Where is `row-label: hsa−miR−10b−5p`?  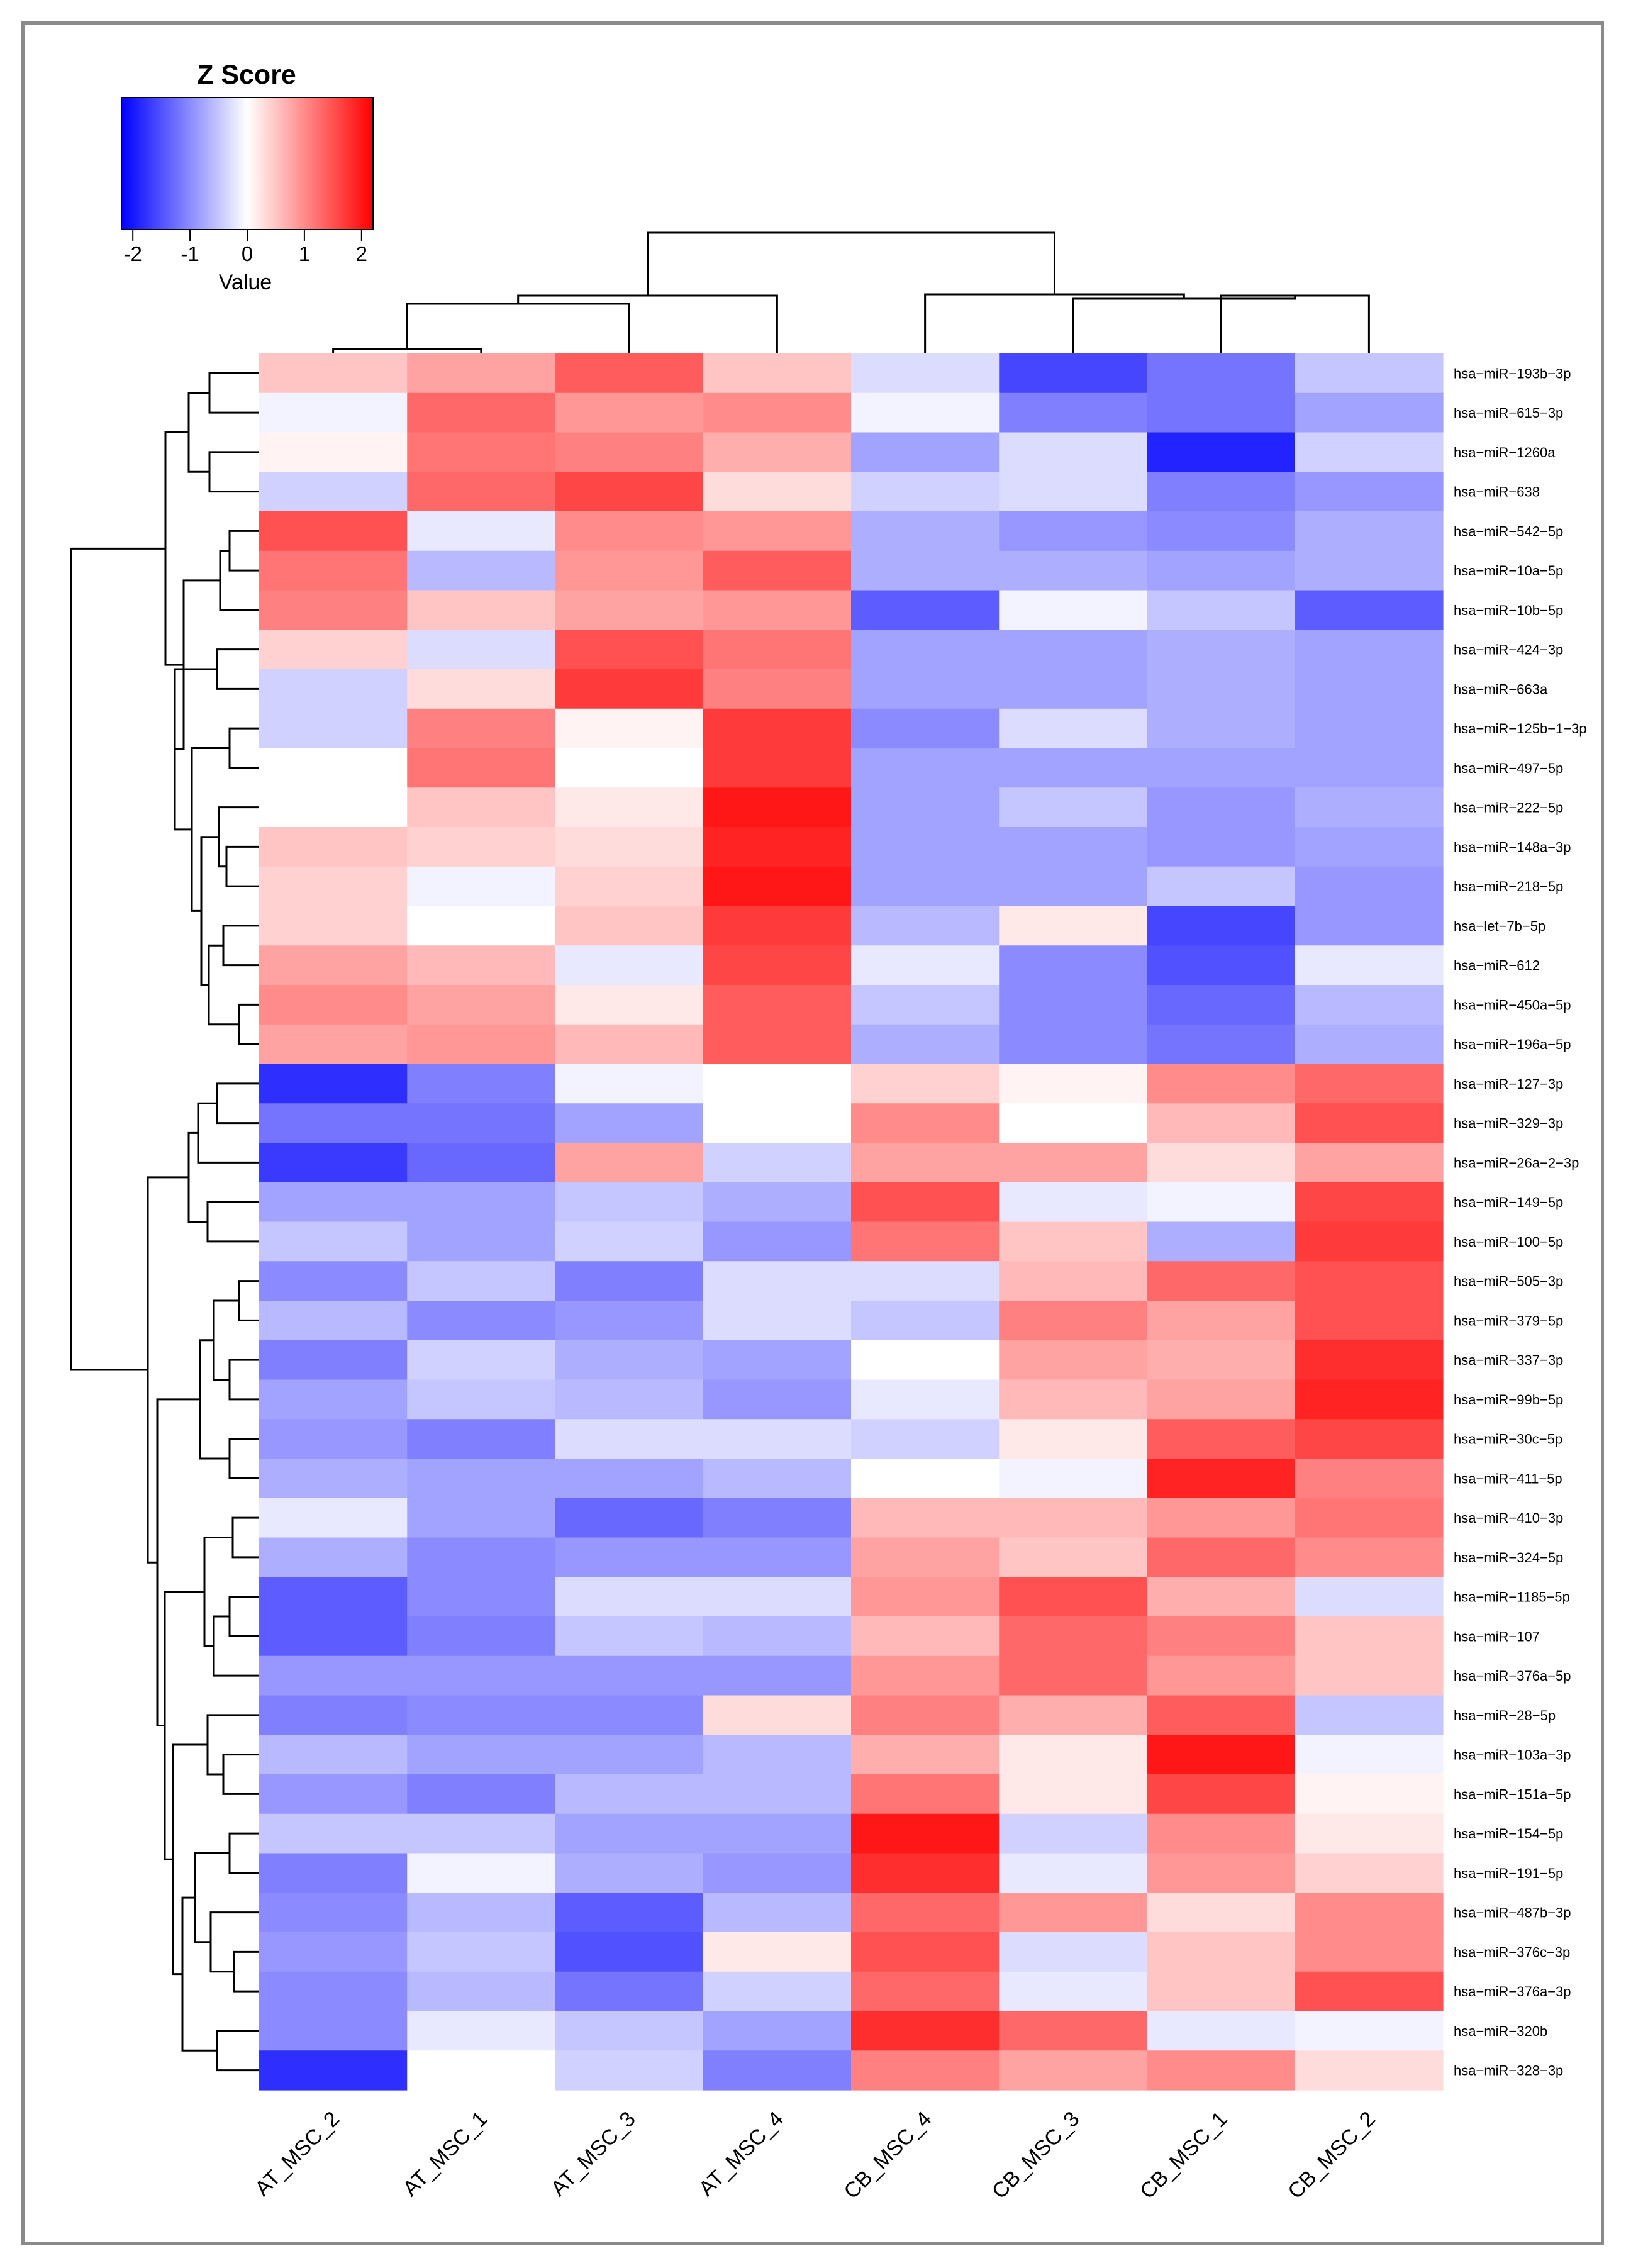
row-label: hsa−miR−10b−5p is located at coordinates (1508, 610).